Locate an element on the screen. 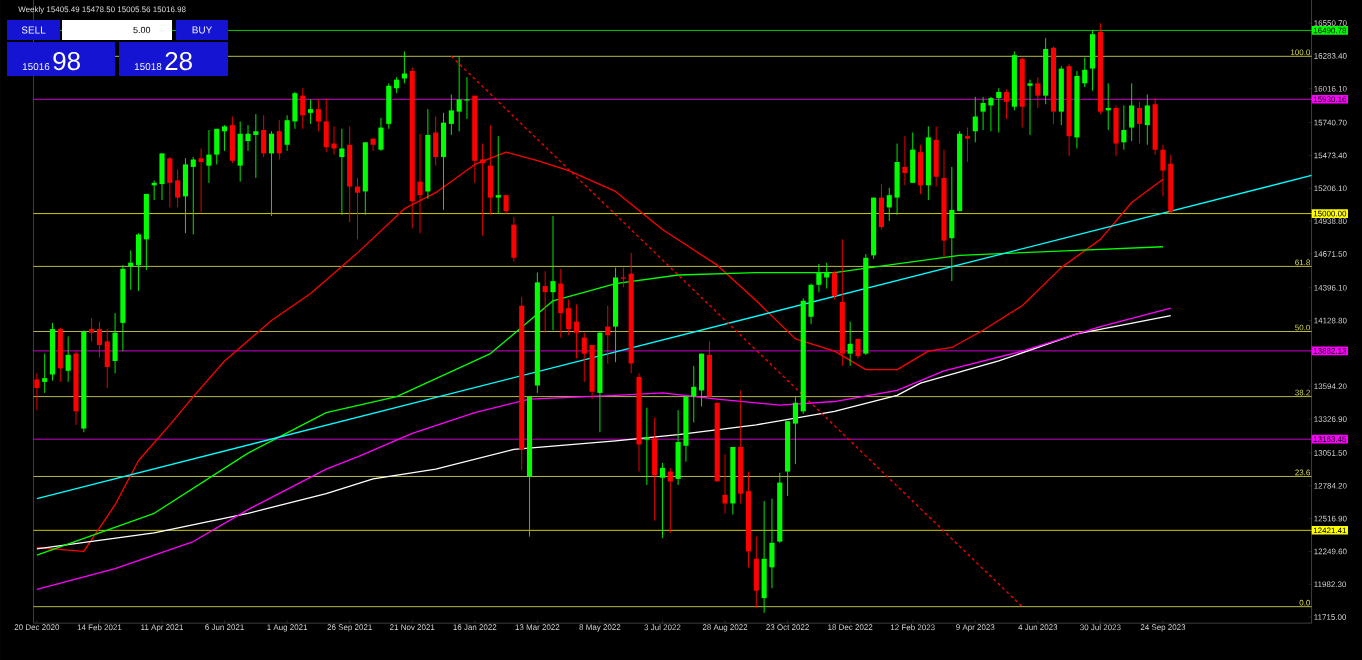  annotation: 98 is located at coordinates (66, 61).